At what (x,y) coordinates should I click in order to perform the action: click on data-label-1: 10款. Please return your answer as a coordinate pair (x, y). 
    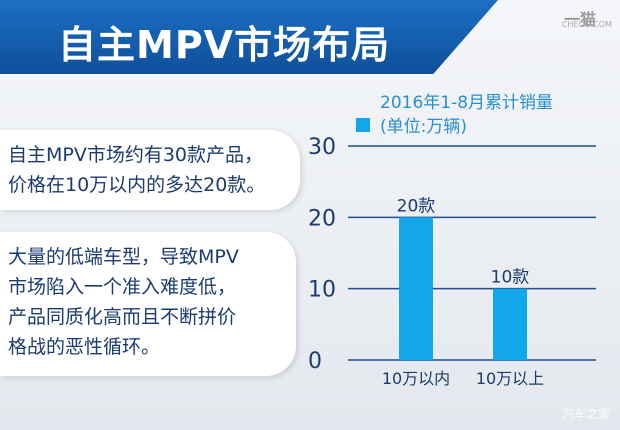
    Looking at the image, I should click on (510, 278).